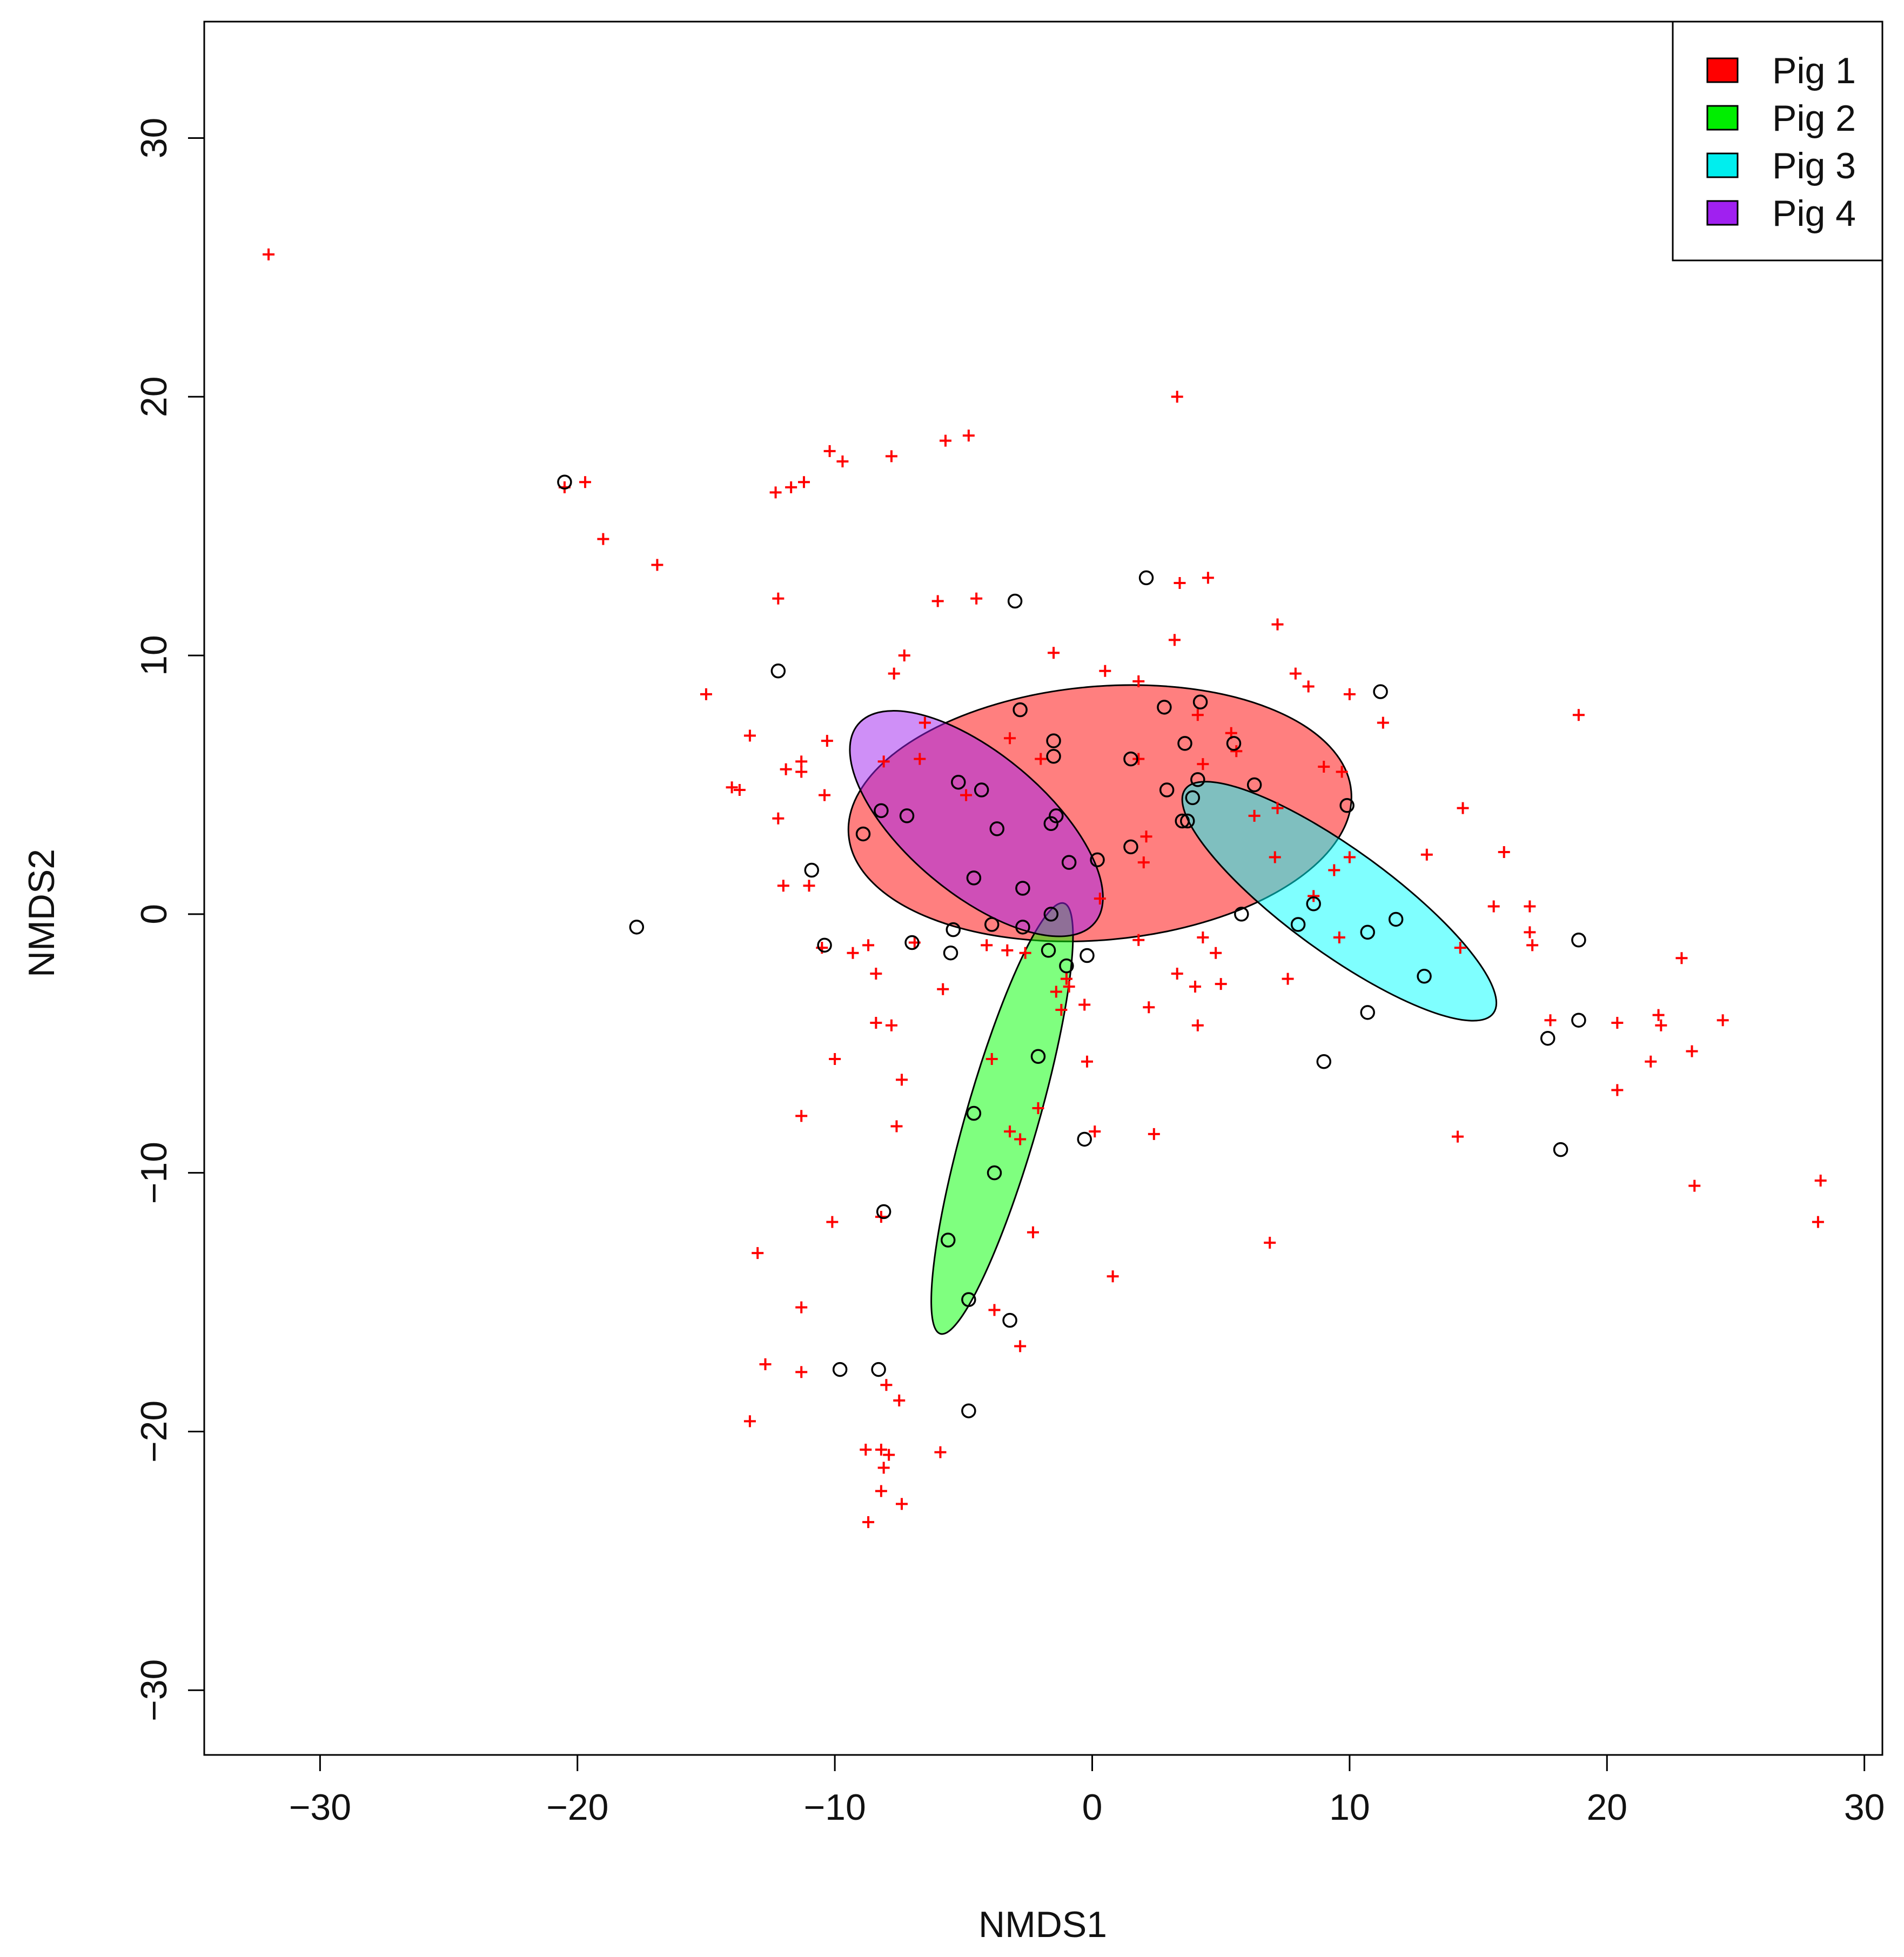  What do you see at coordinates (1814, 70) in the screenshot?
I see `legend-label-pig-1: Pig 1` at bounding box center [1814, 70].